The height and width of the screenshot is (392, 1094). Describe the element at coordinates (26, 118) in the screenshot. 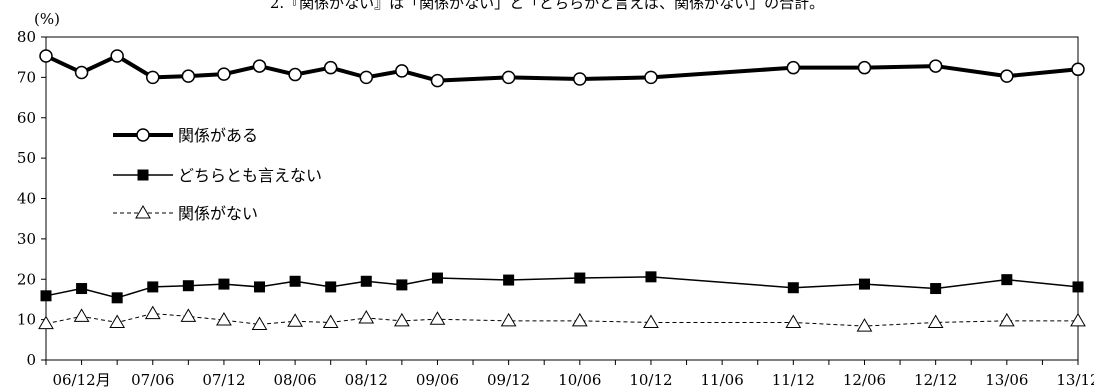

I see `y-tick-label: 60` at that location.